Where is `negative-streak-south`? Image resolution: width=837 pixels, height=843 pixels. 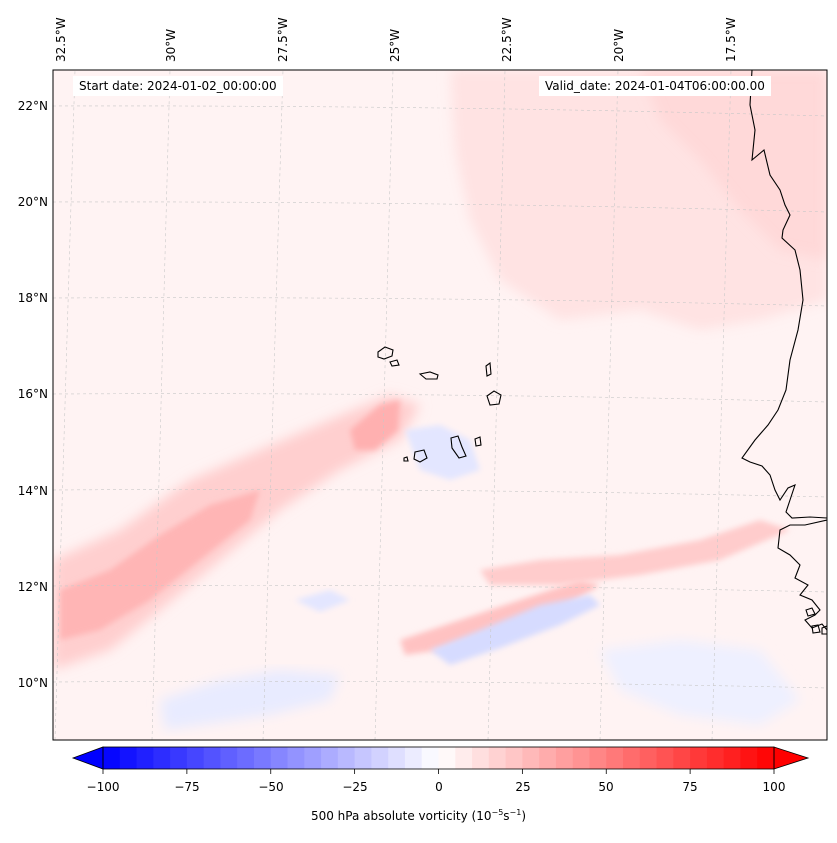
negative-streak-south is located at coordinates (515, 630).